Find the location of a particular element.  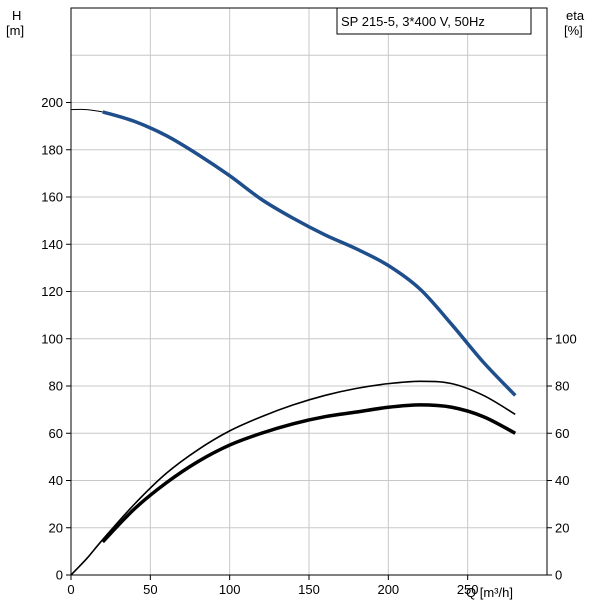

x-tick-label: 200 is located at coordinates (388, 589).